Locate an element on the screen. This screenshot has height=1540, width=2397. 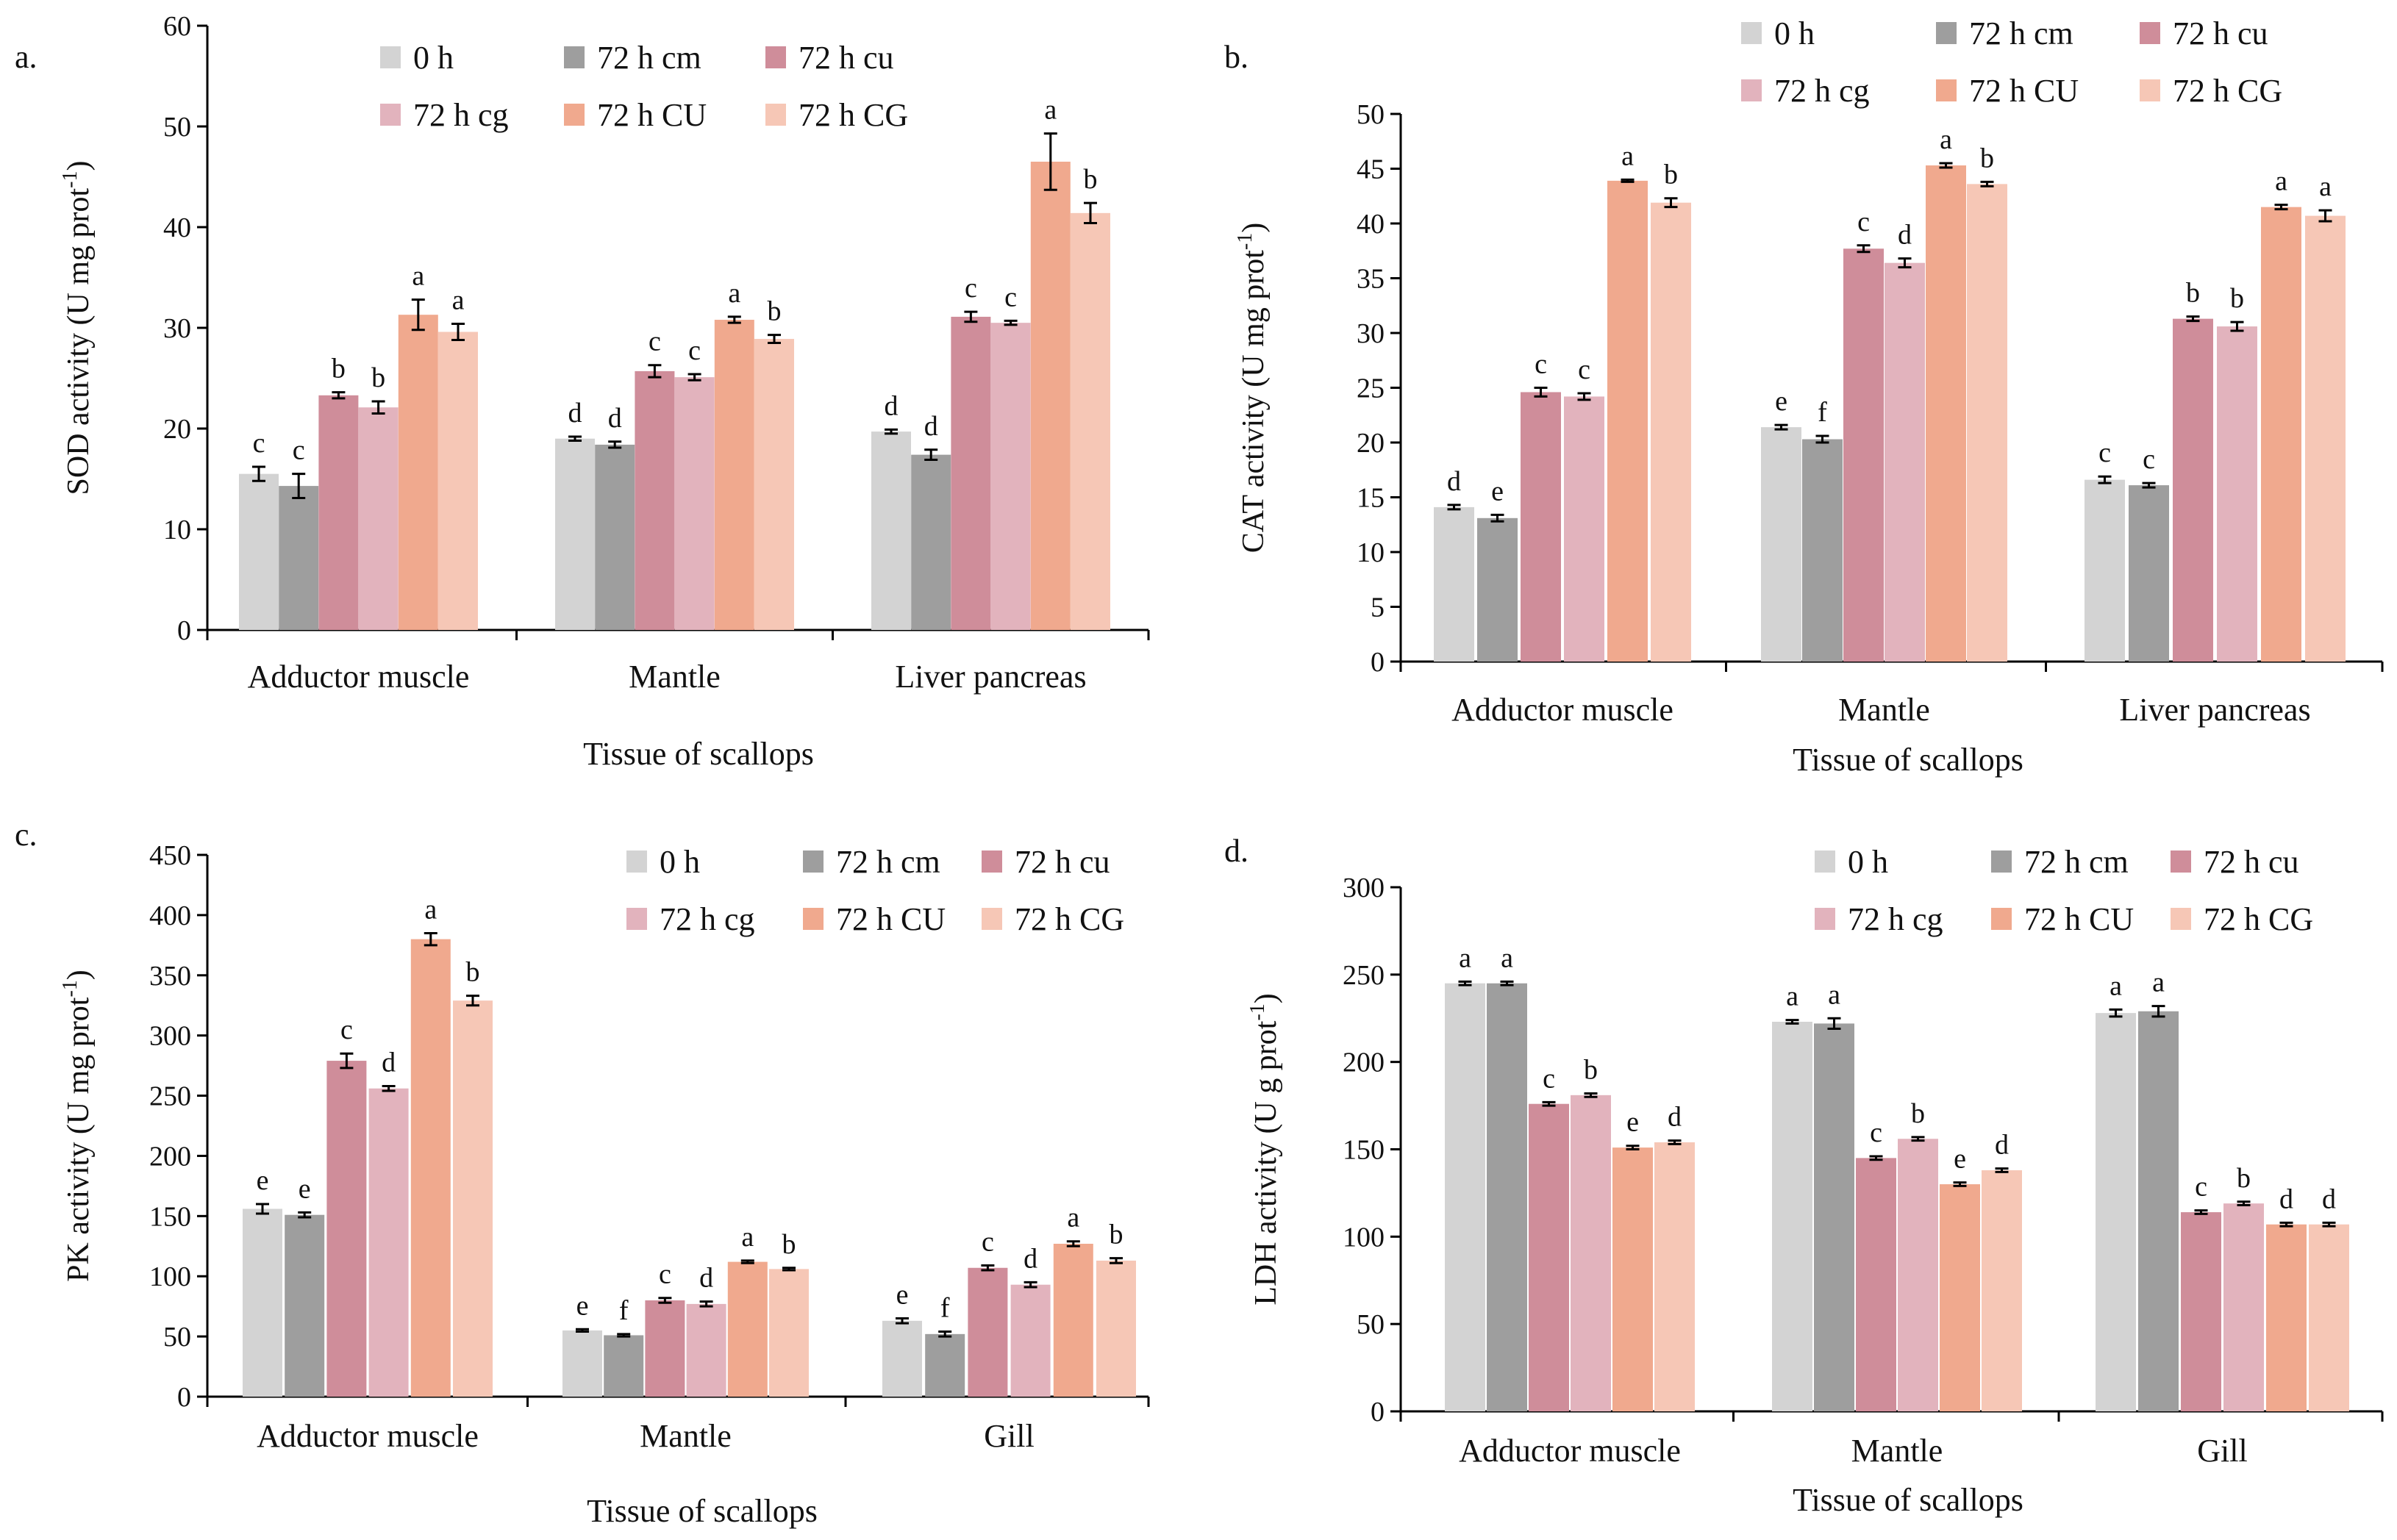
y-tick-label: 250 is located at coordinates (1364, 976).